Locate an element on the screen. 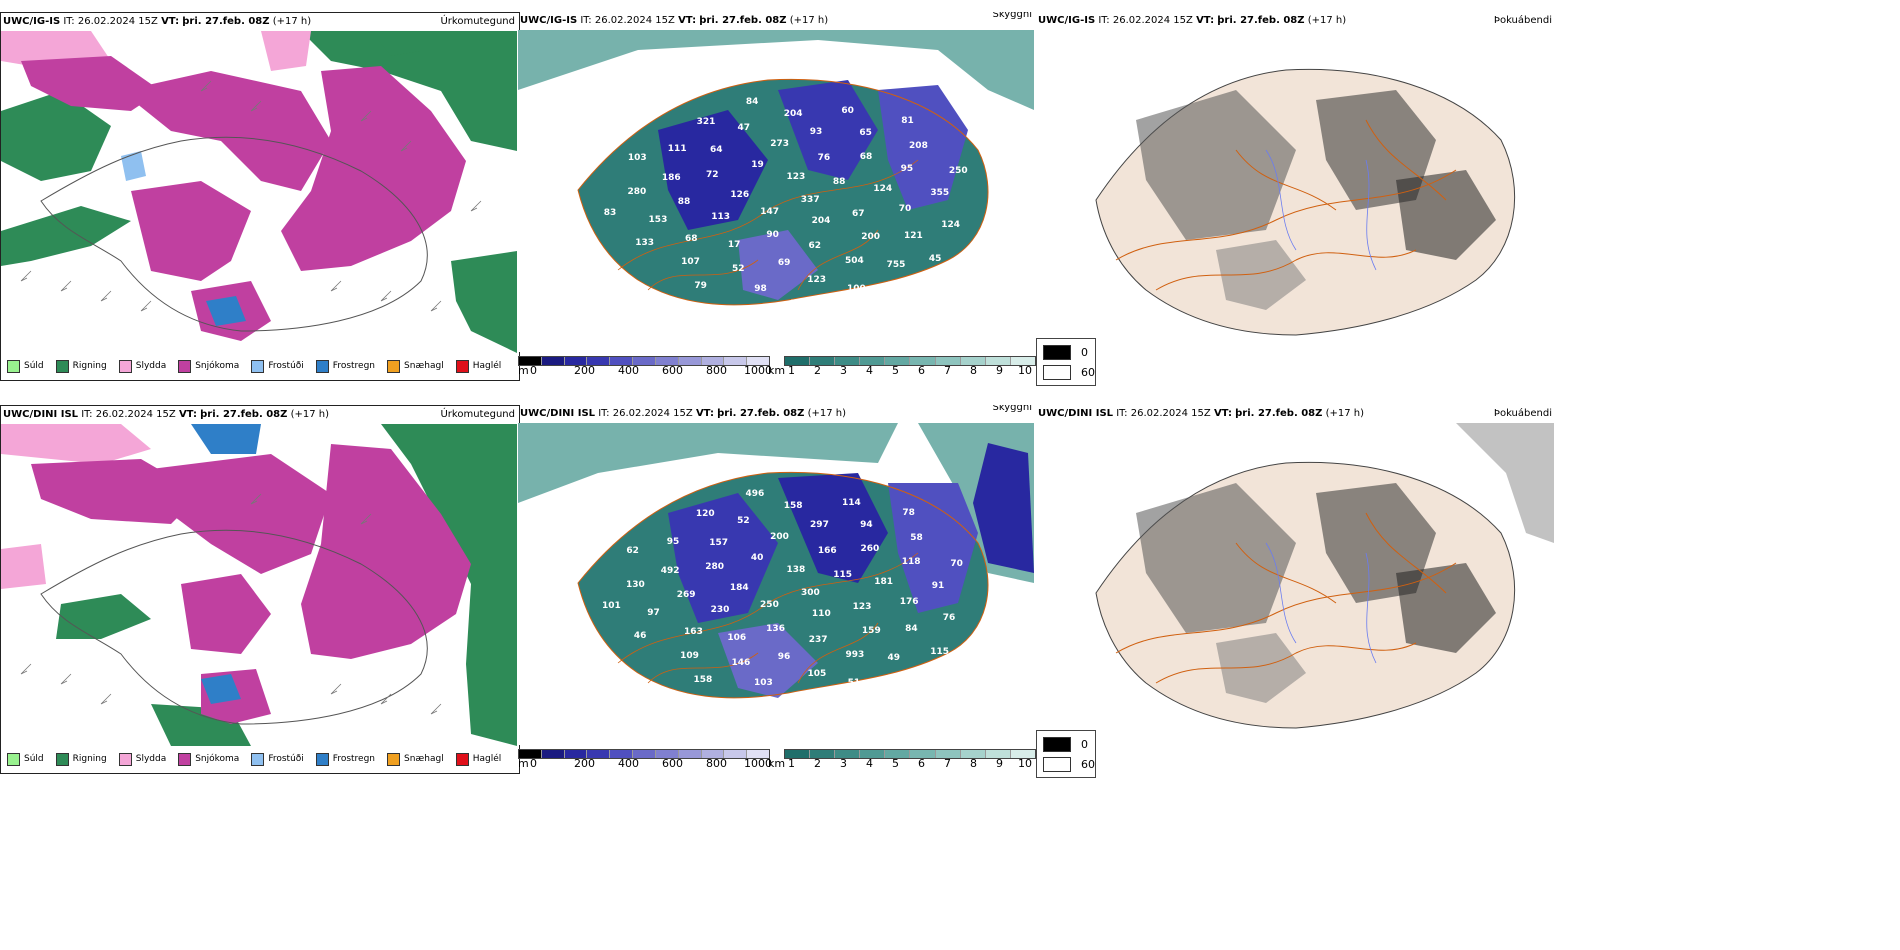 The width and height of the screenshot is (1900, 950). ceiling-value-label: 67 is located at coordinates (858, 214).